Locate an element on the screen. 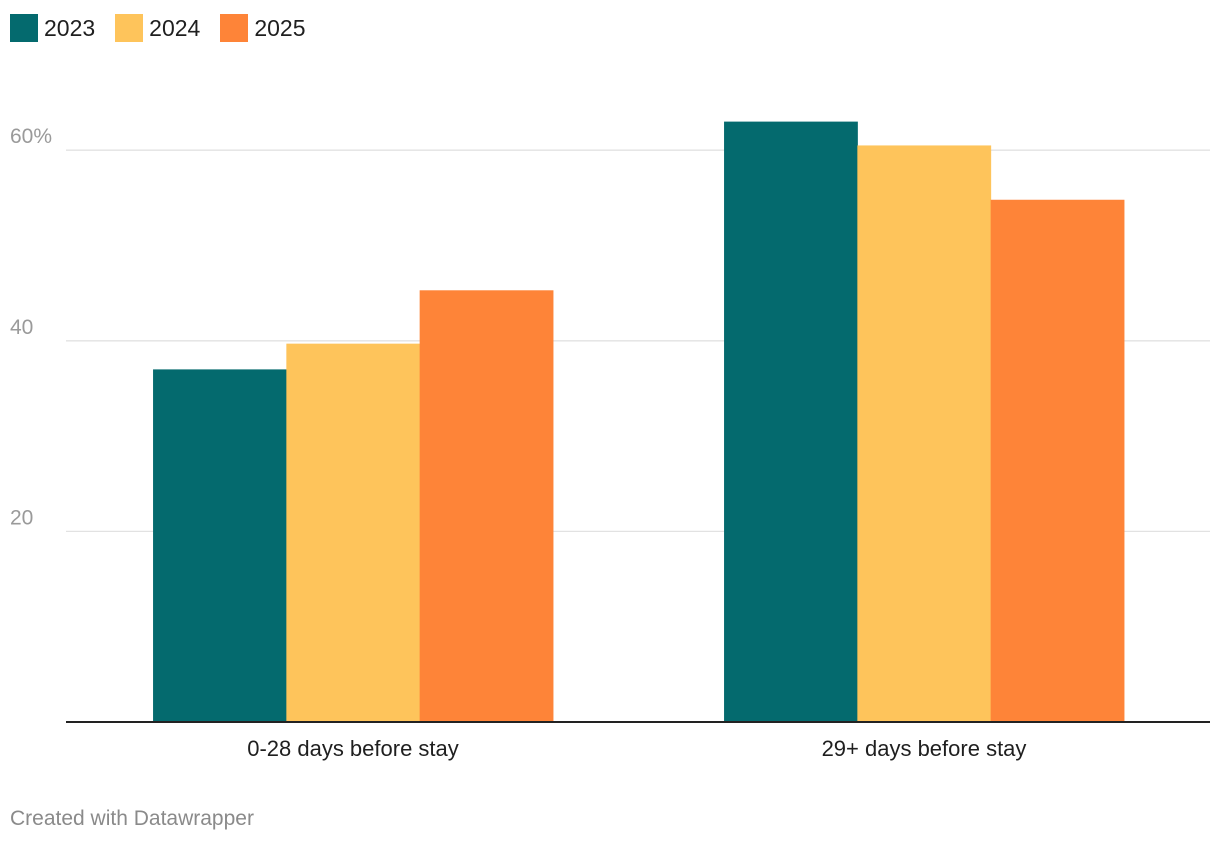  legend-item-2025: 2025 is located at coordinates (263, 28).